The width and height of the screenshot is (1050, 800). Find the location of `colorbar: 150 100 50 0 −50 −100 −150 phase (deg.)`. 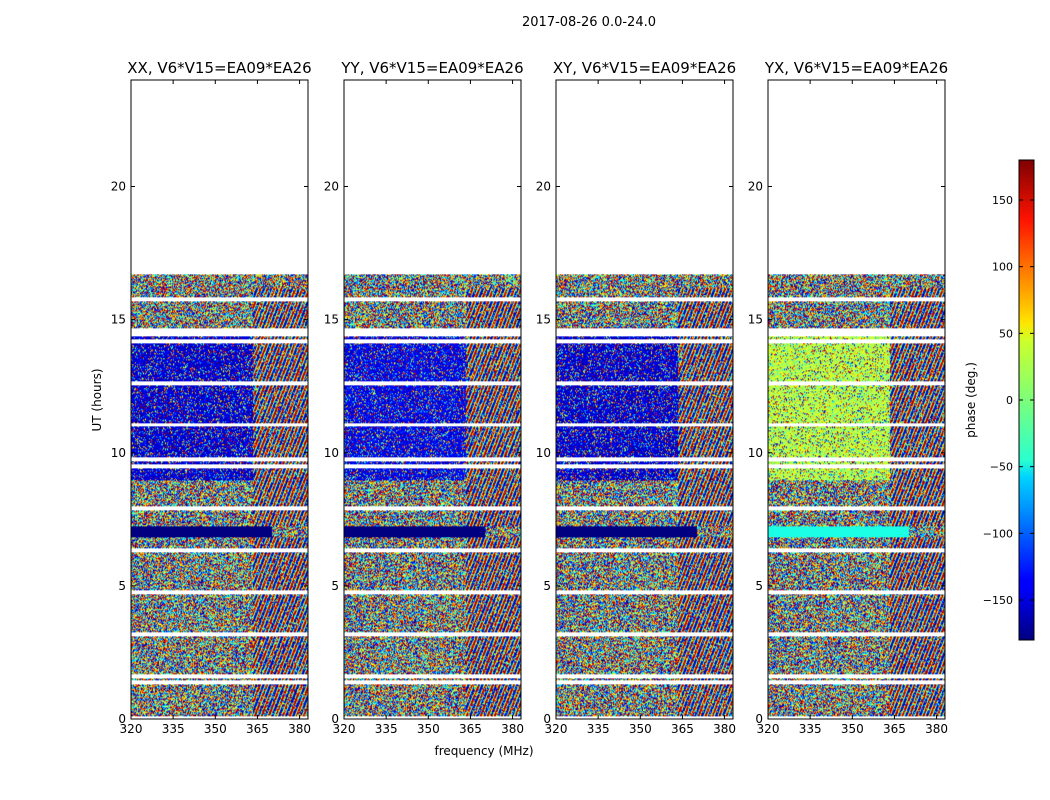

colorbar: 150 100 50 0 −50 −100 −150 phase (deg.) is located at coordinates (999, 400).